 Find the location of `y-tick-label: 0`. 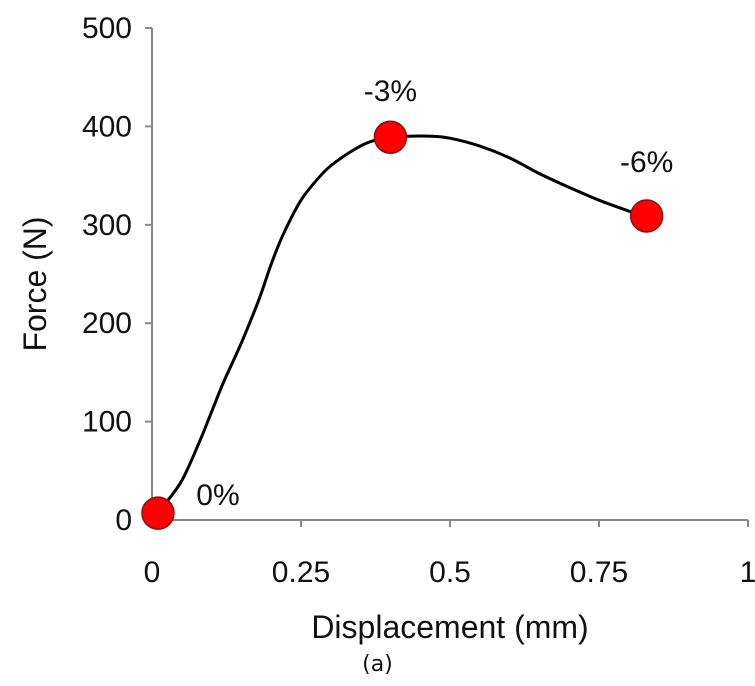

y-tick-label: 0 is located at coordinates (123, 520).